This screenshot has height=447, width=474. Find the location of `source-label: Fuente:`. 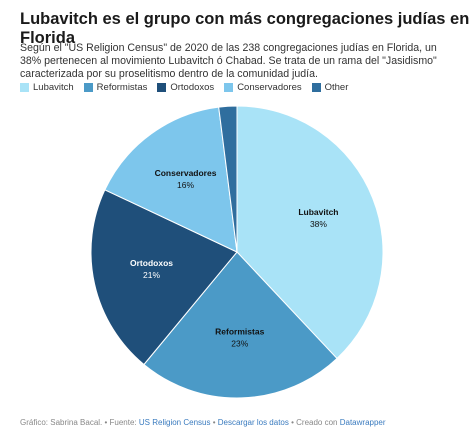

source-label: Fuente: is located at coordinates (123, 422).